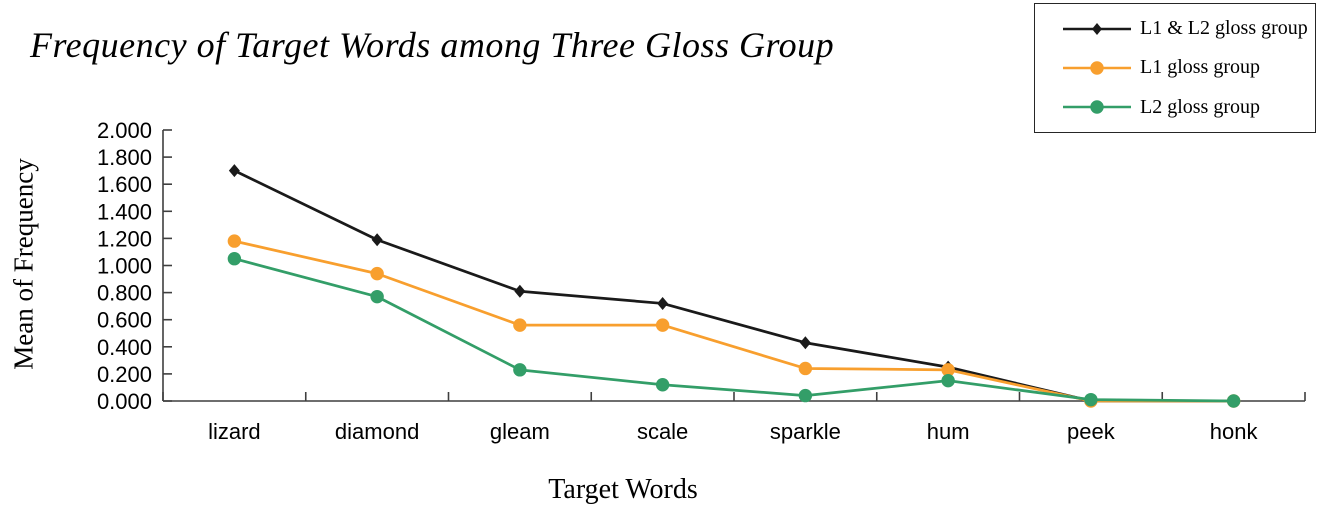  Describe the element at coordinates (124, 157) in the screenshot. I see `y-tick-label: 1.800` at that location.